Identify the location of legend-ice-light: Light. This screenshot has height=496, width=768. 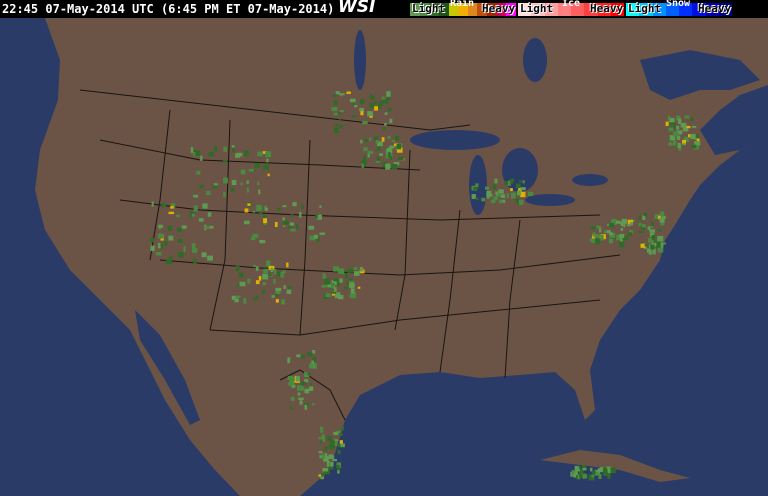
(537, 8).